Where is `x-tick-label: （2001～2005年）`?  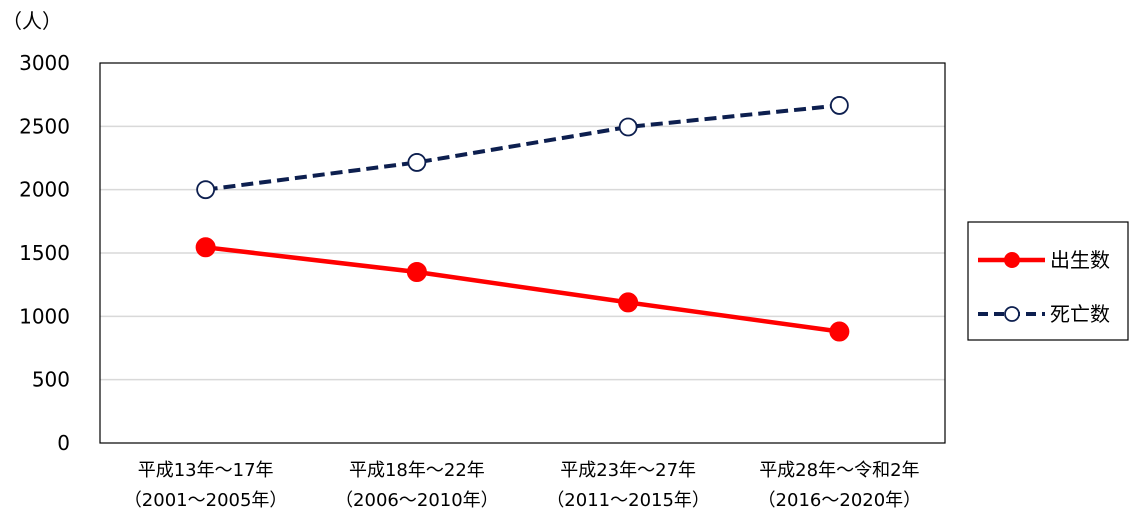
x-tick-label: （2001～2005年） is located at coordinates (206, 500).